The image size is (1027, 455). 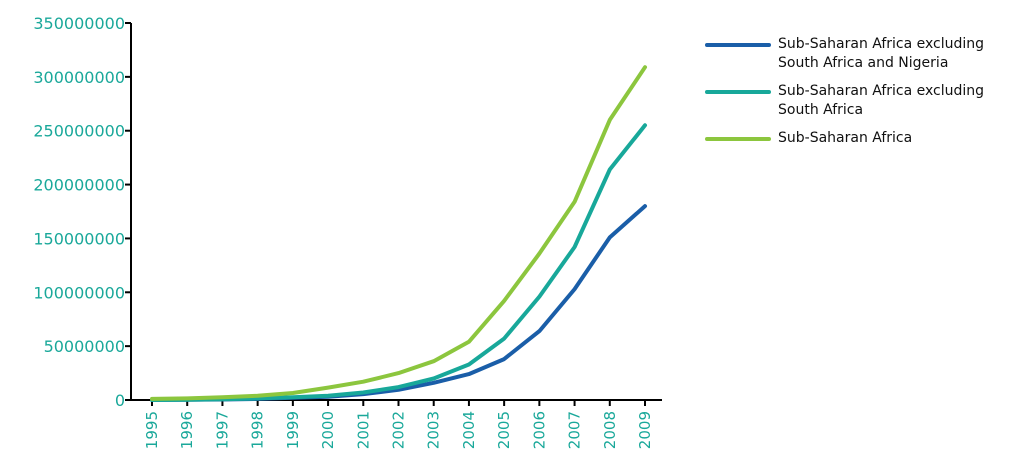 What do you see at coordinates (434, 430) in the screenshot?
I see `x-tick-label: 2003` at bounding box center [434, 430].